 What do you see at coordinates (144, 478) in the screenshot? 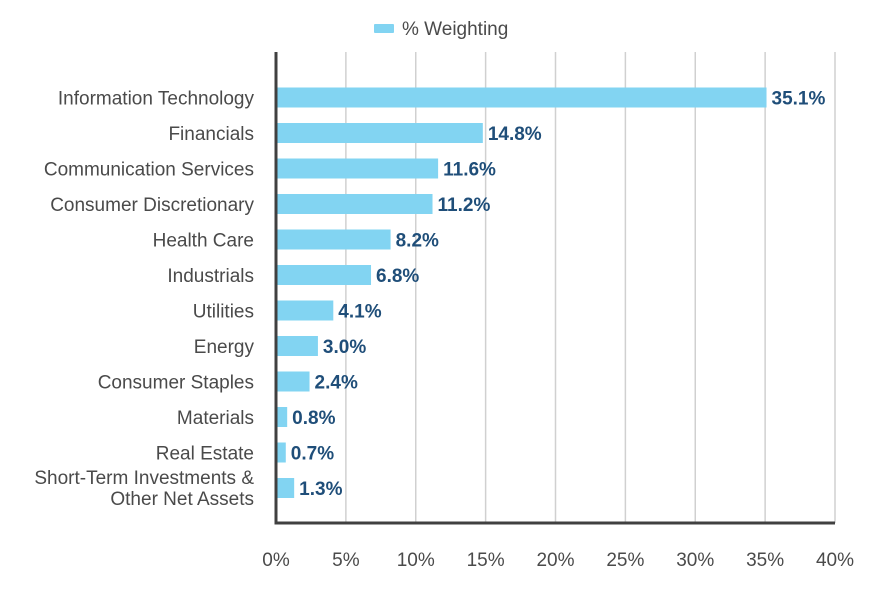
I see `category-label-line: Short-Term Investments &` at bounding box center [144, 478].